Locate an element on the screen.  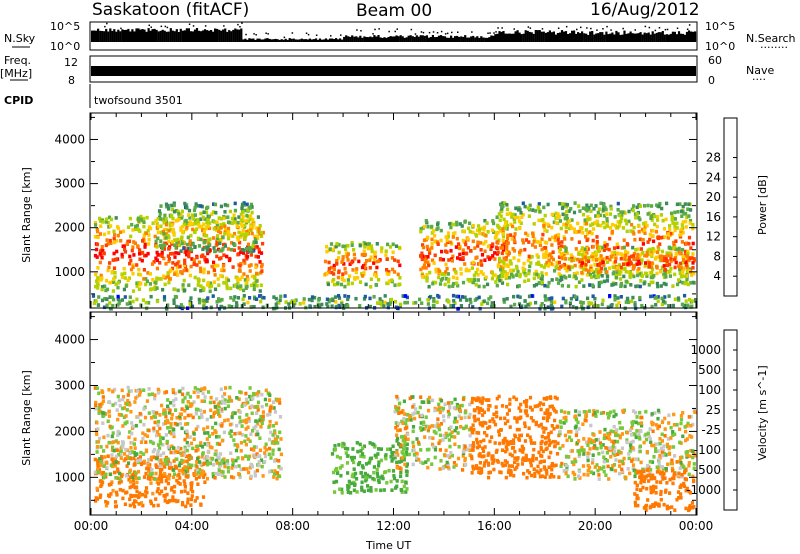
freq-tick-top: 12 is located at coordinates (71, 62).